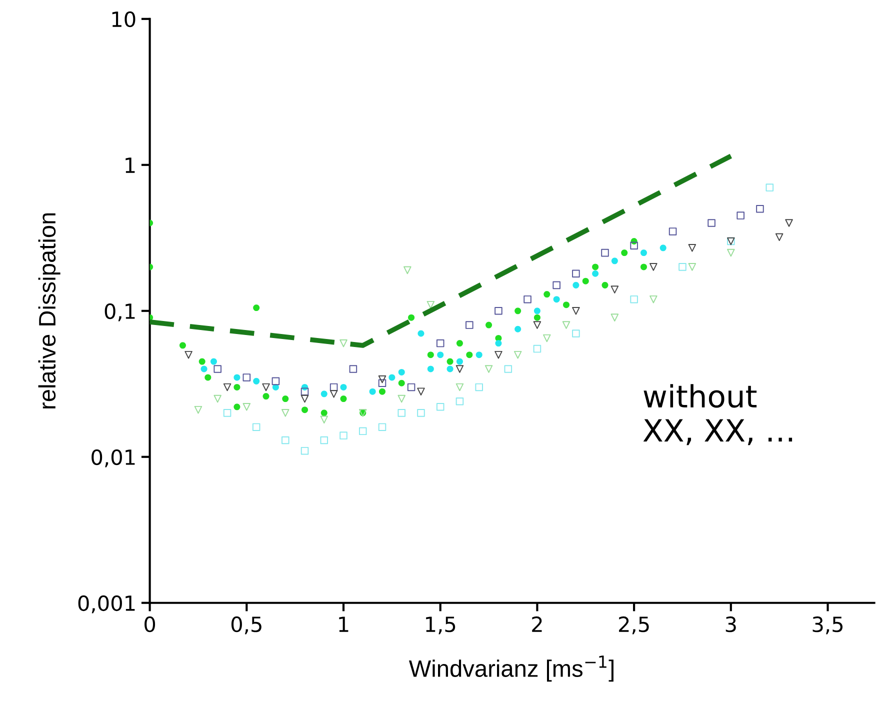 The image size is (876, 701). I want to click on x-tick-label: 2,5, so click(634, 625).